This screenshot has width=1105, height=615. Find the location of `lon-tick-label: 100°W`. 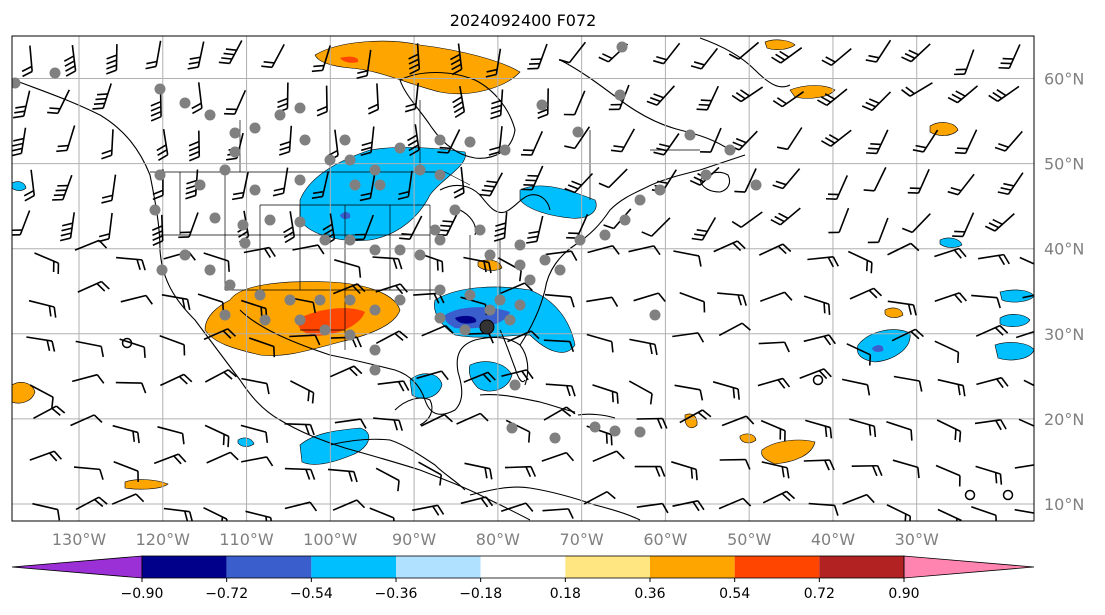

lon-tick-label: 100°W is located at coordinates (330, 539).